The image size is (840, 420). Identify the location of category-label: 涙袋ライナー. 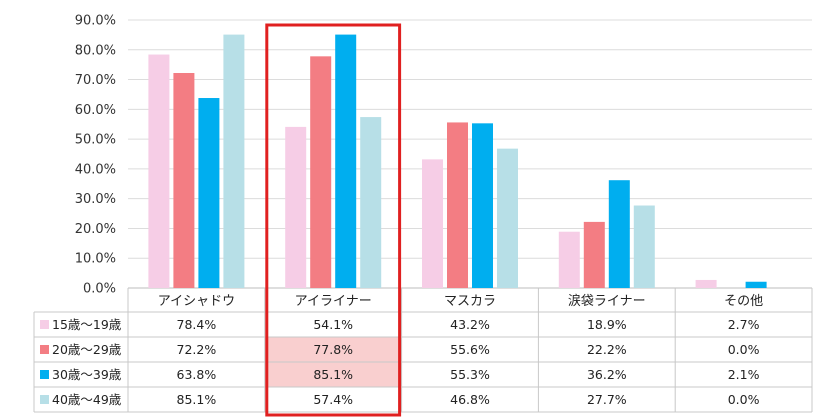
(607, 301).